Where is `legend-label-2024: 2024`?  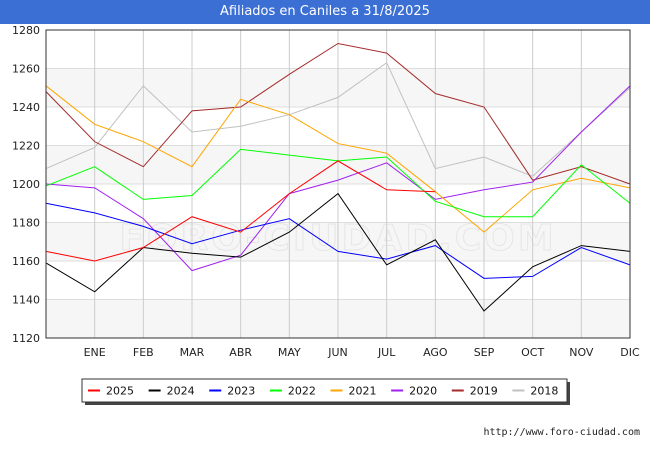
legend-label-2024: 2024 is located at coordinates (181, 391).